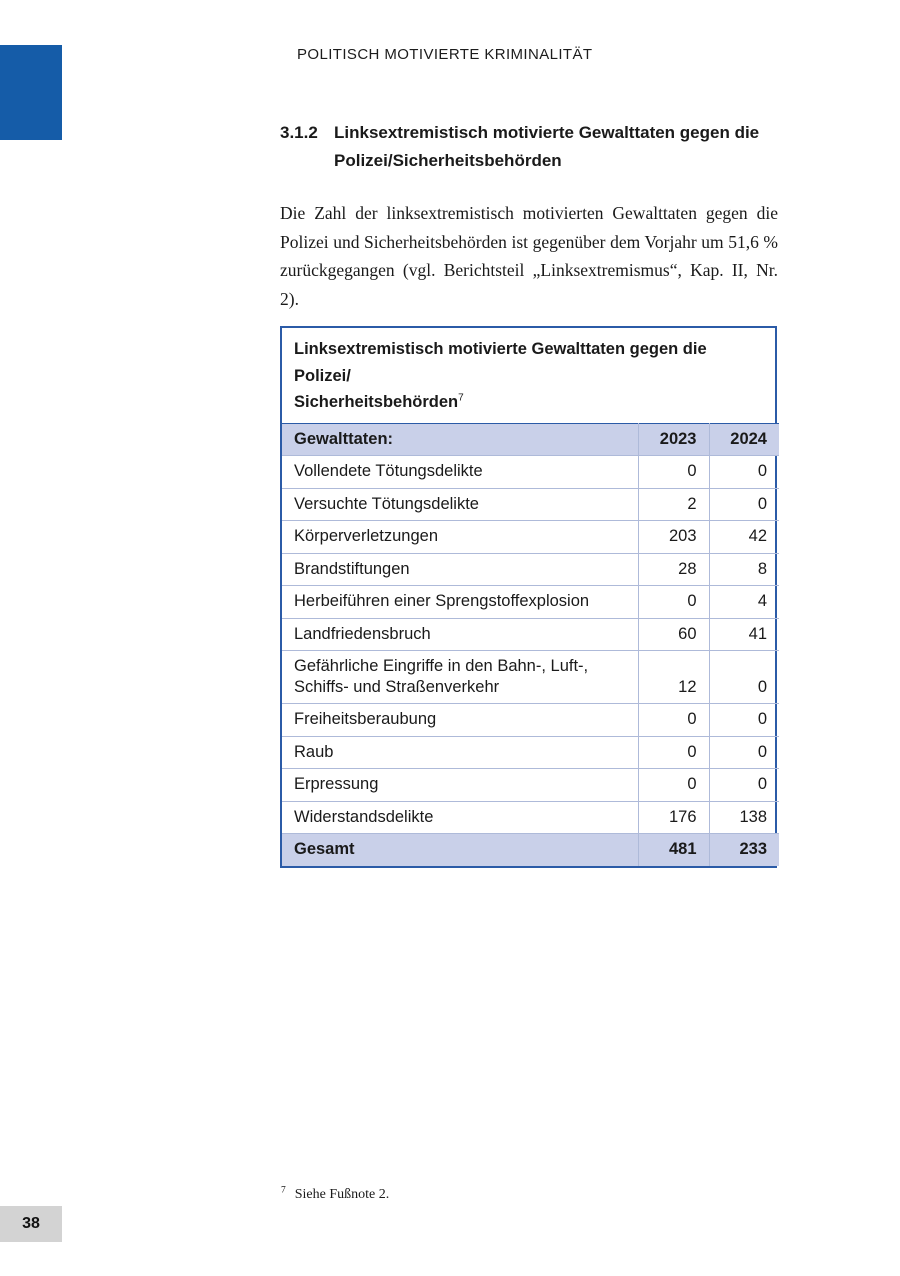  I want to click on row-value-2023: 28, so click(673, 569).